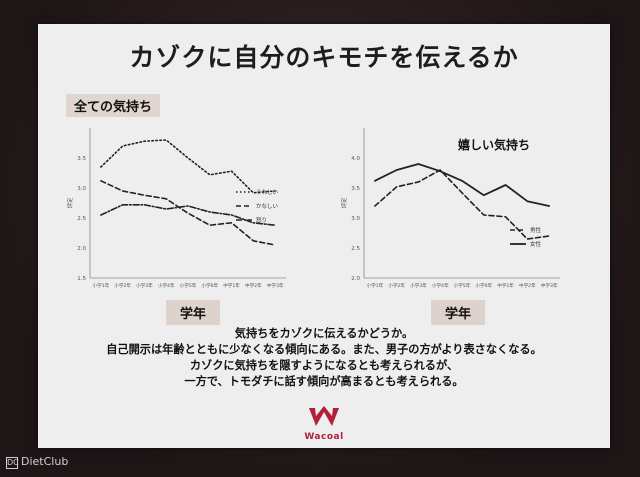 This screenshot has height=477, width=640. I want to click on y-tick-label: 4.0, so click(355, 159).